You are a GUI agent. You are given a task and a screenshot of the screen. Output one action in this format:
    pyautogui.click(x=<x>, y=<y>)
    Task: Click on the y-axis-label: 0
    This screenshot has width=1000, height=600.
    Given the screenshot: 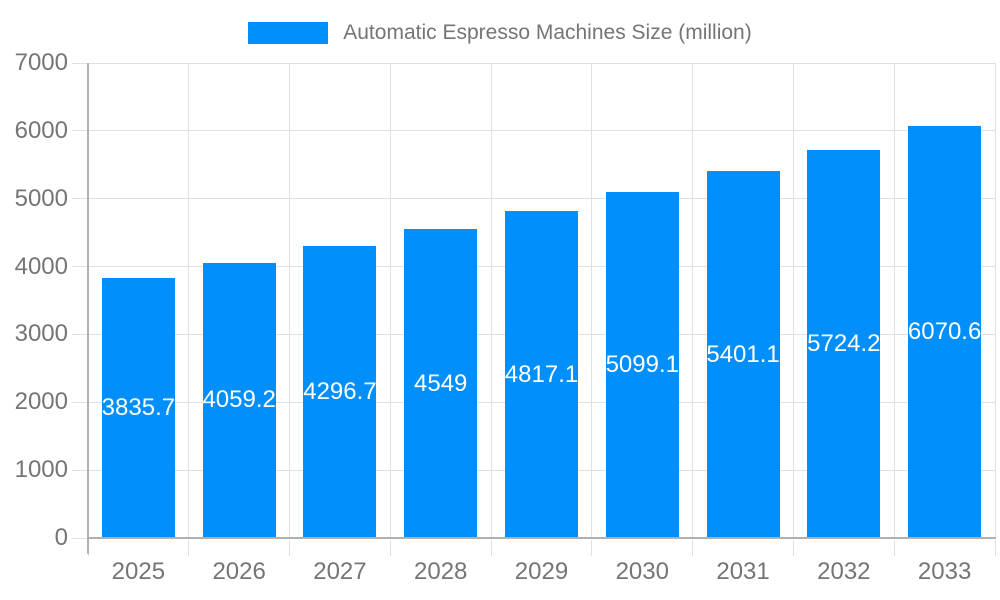 What is the action you would take?
    pyautogui.click(x=61, y=537)
    